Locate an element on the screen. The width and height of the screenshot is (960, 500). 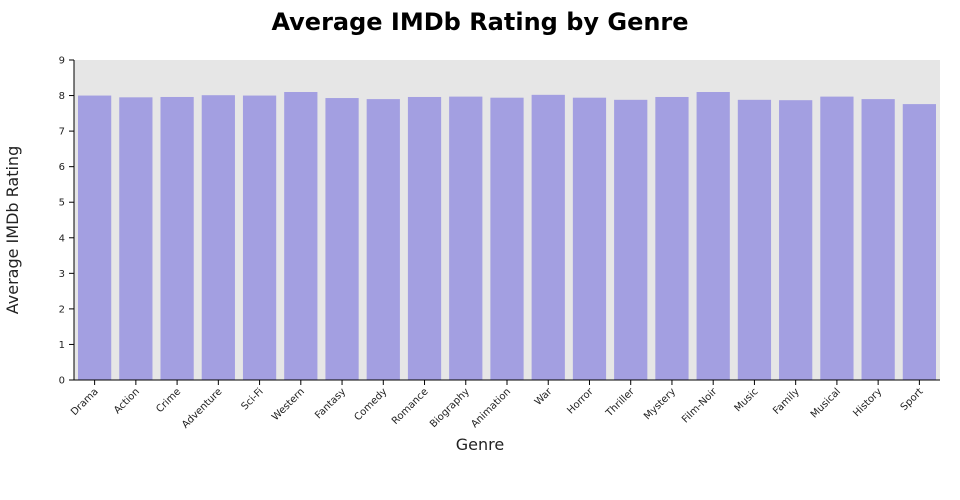
y-tick-label: 3 is located at coordinates (62, 274).